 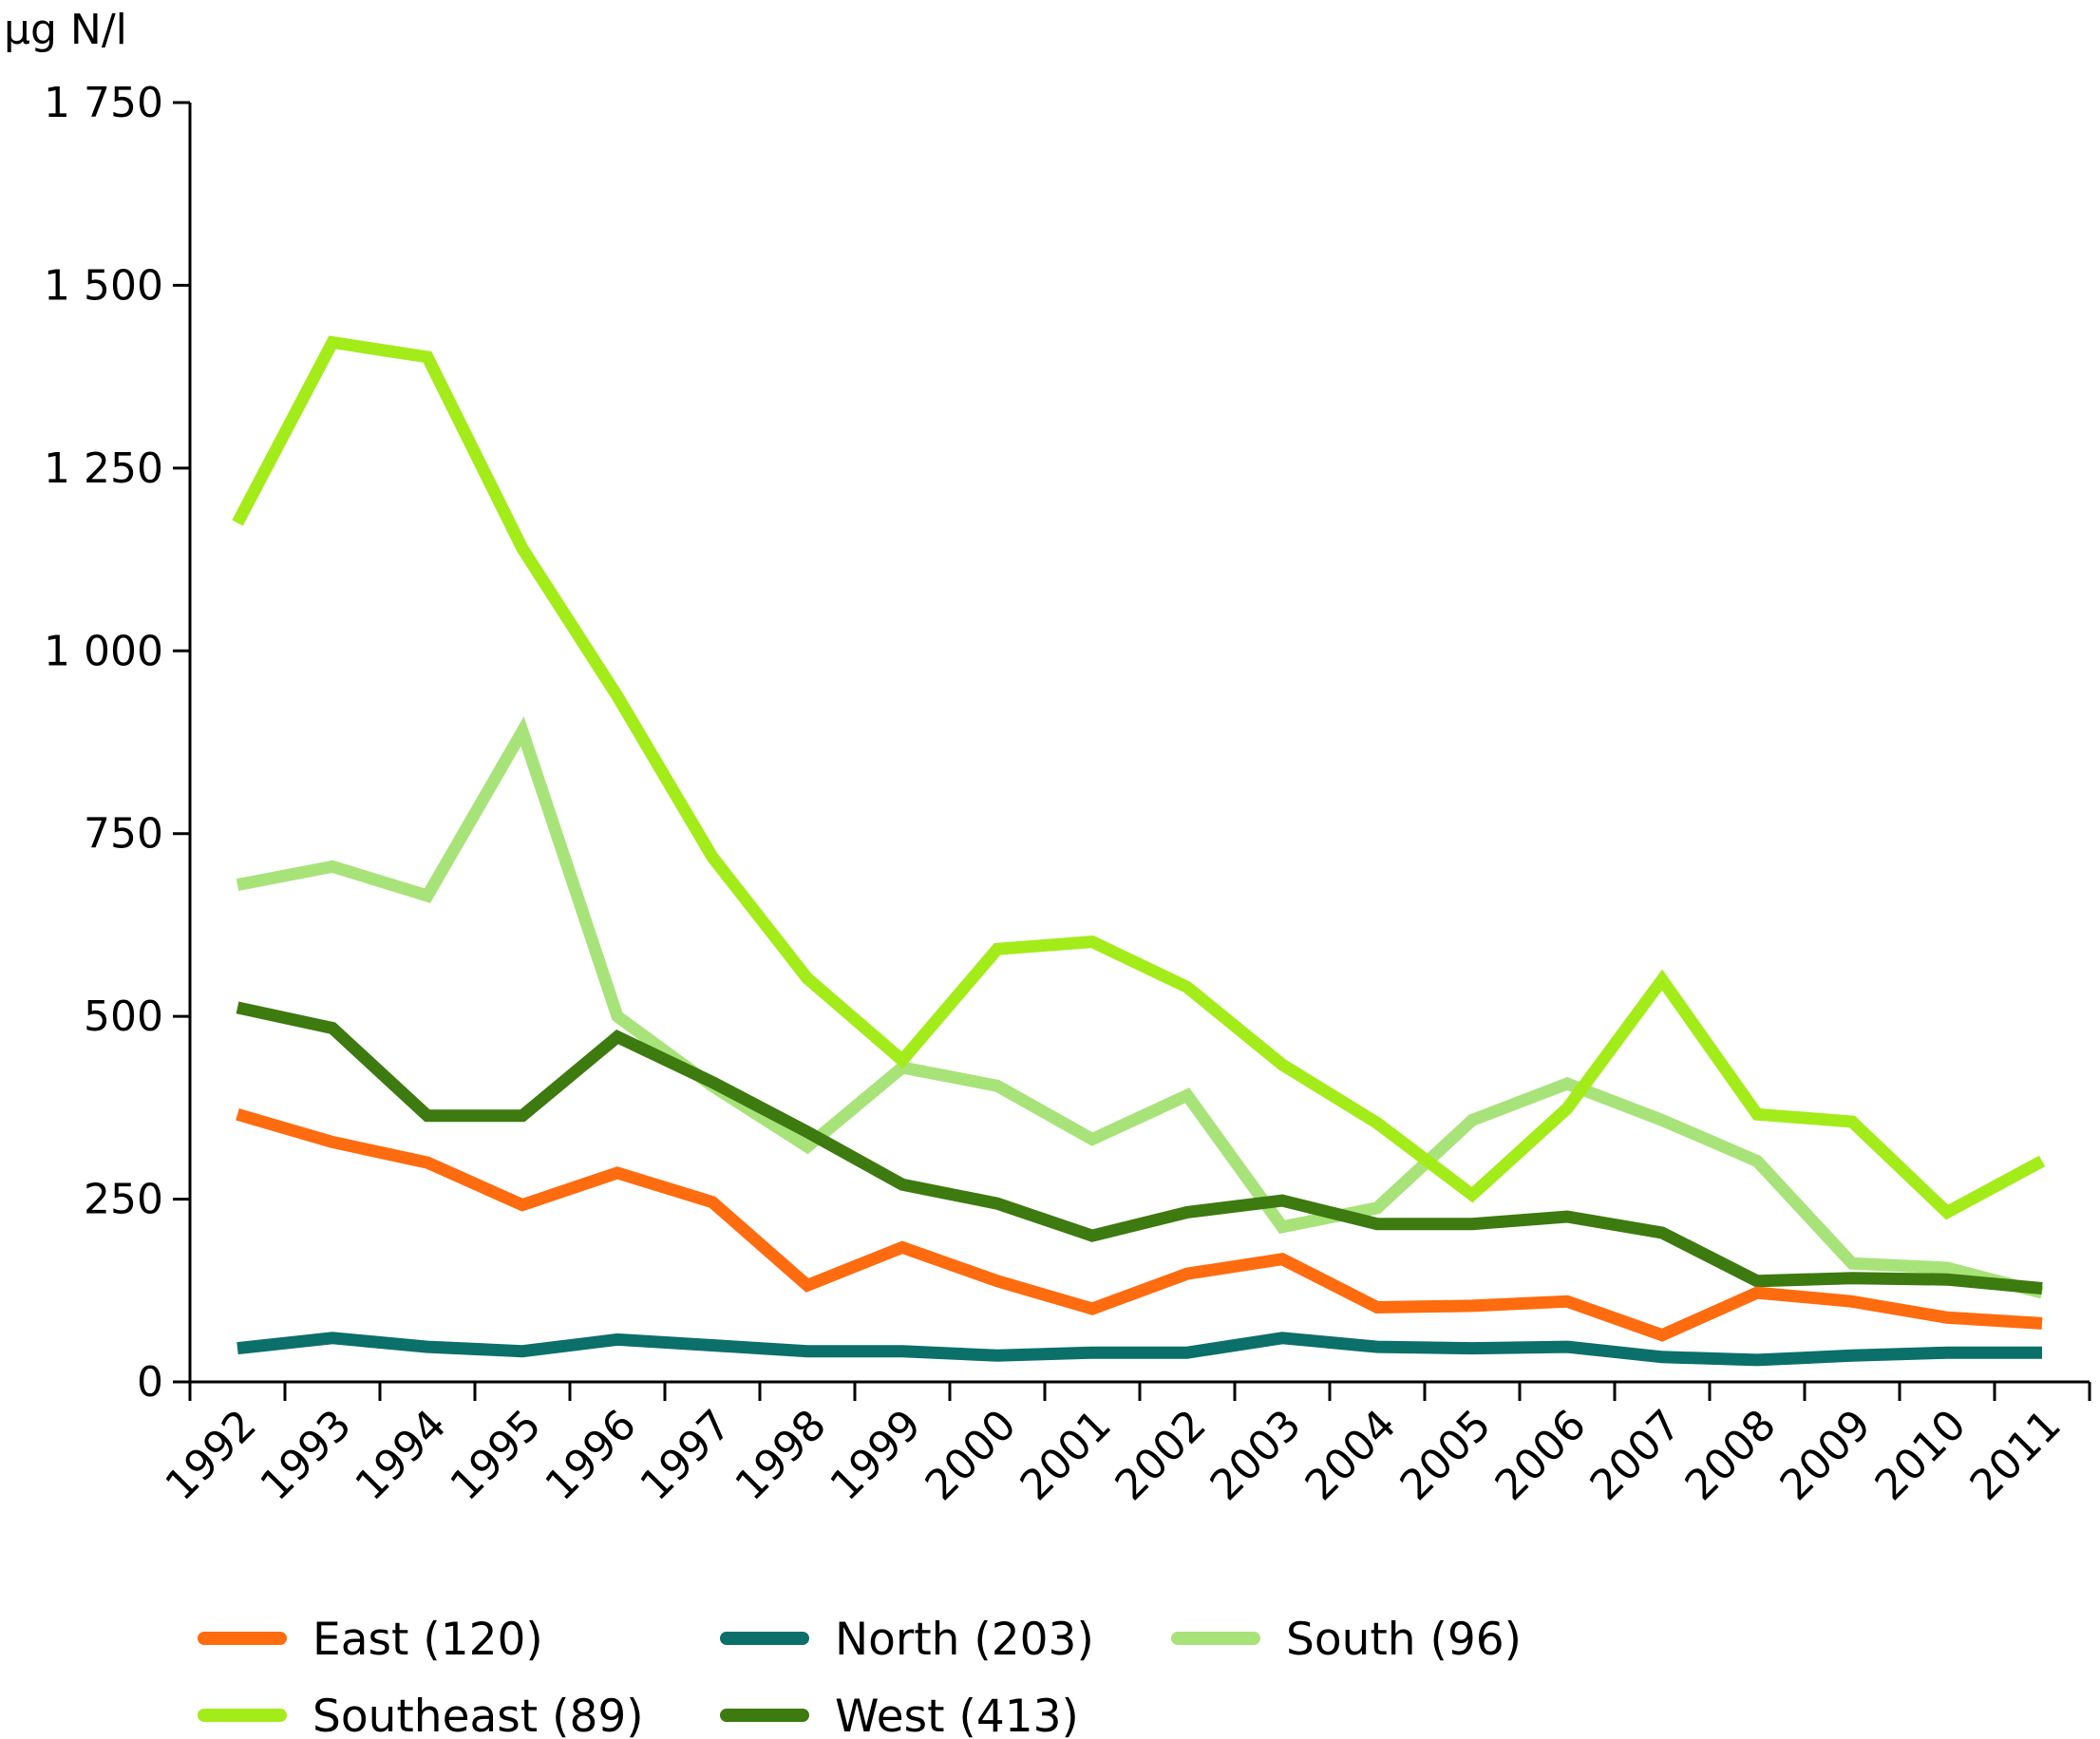 What do you see at coordinates (877, 1455) in the screenshot?
I see `x-tick-label: 1999` at bounding box center [877, 1455].